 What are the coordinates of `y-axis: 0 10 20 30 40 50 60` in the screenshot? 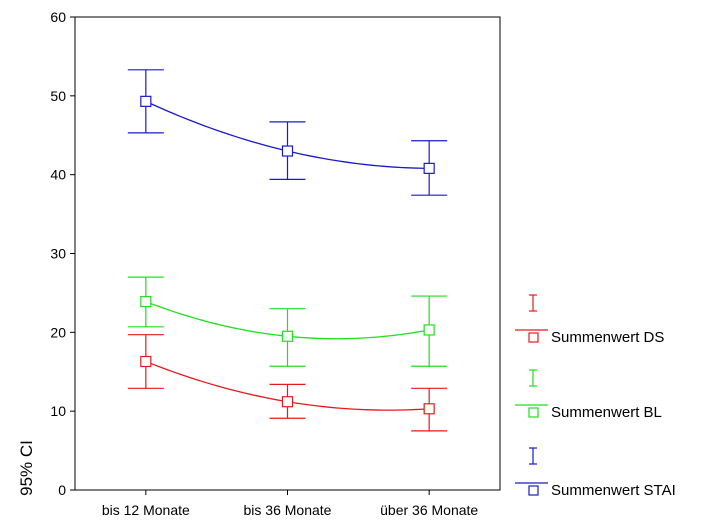 It's located at (62, 253).